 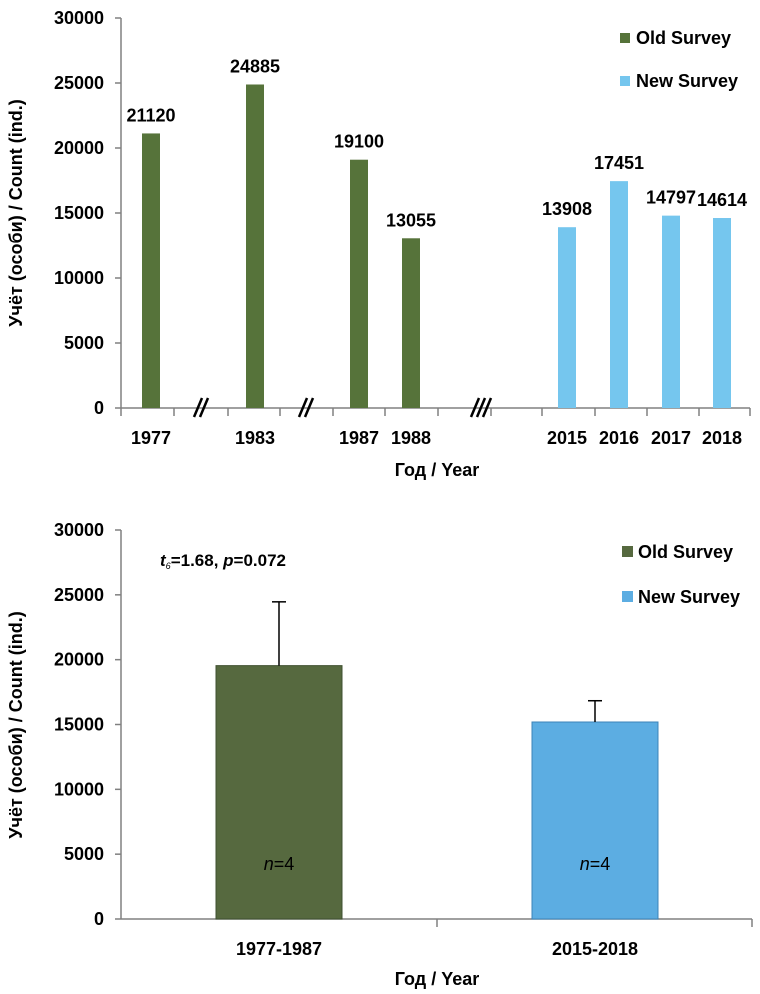 What do you see at coordinates (79, 530) in the screenshot?
I see `bottom-y-tick-label: 30000` at bounding box center [79, 530].